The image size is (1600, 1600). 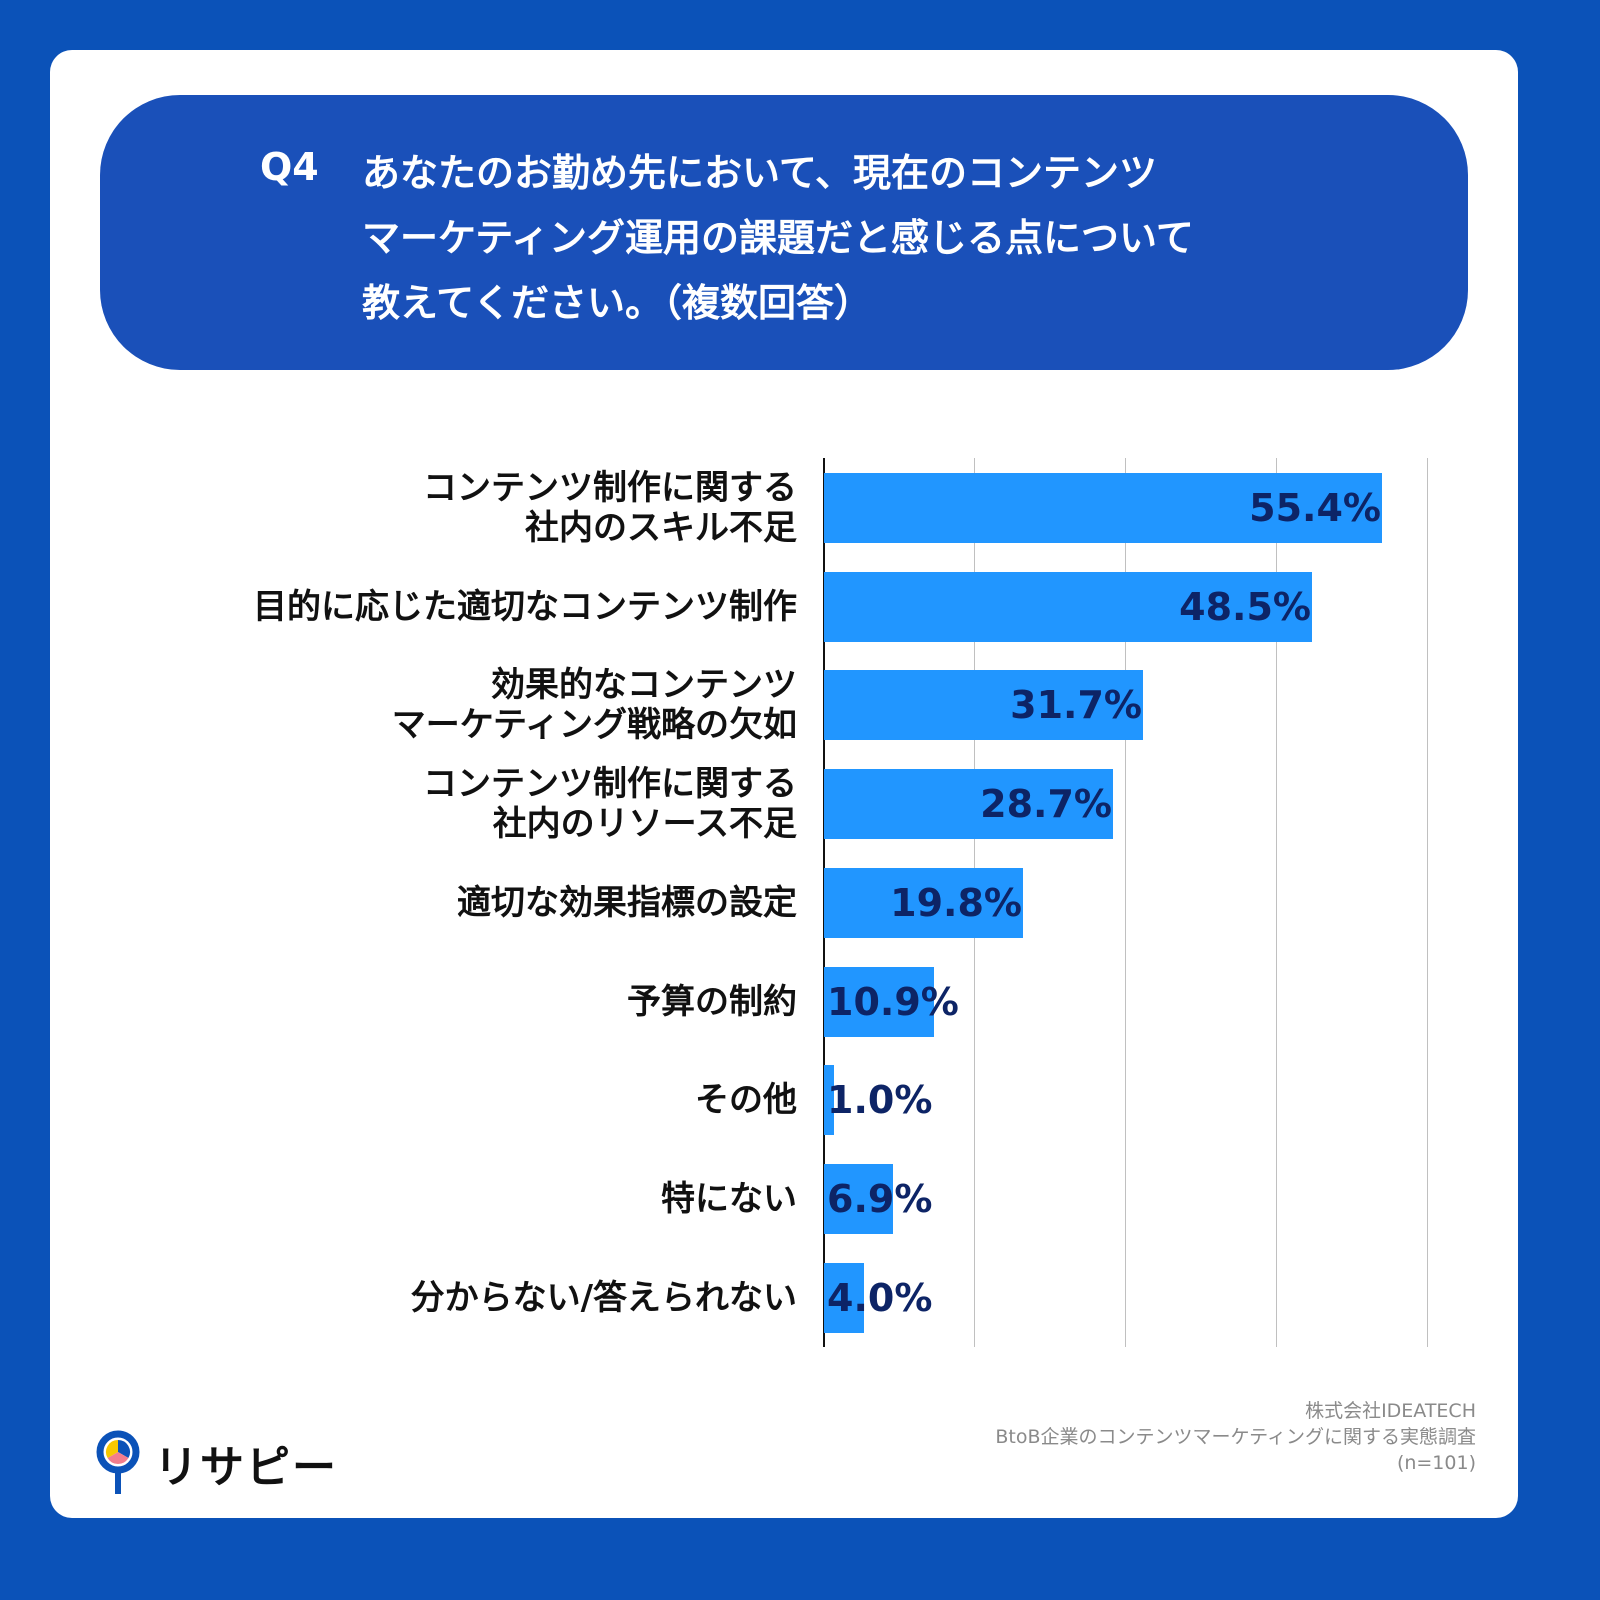 What do you see at coordinates (1076, 705) in the screenshot?
I see `value-label: 31.7%` at bounding box center [1076, 705].